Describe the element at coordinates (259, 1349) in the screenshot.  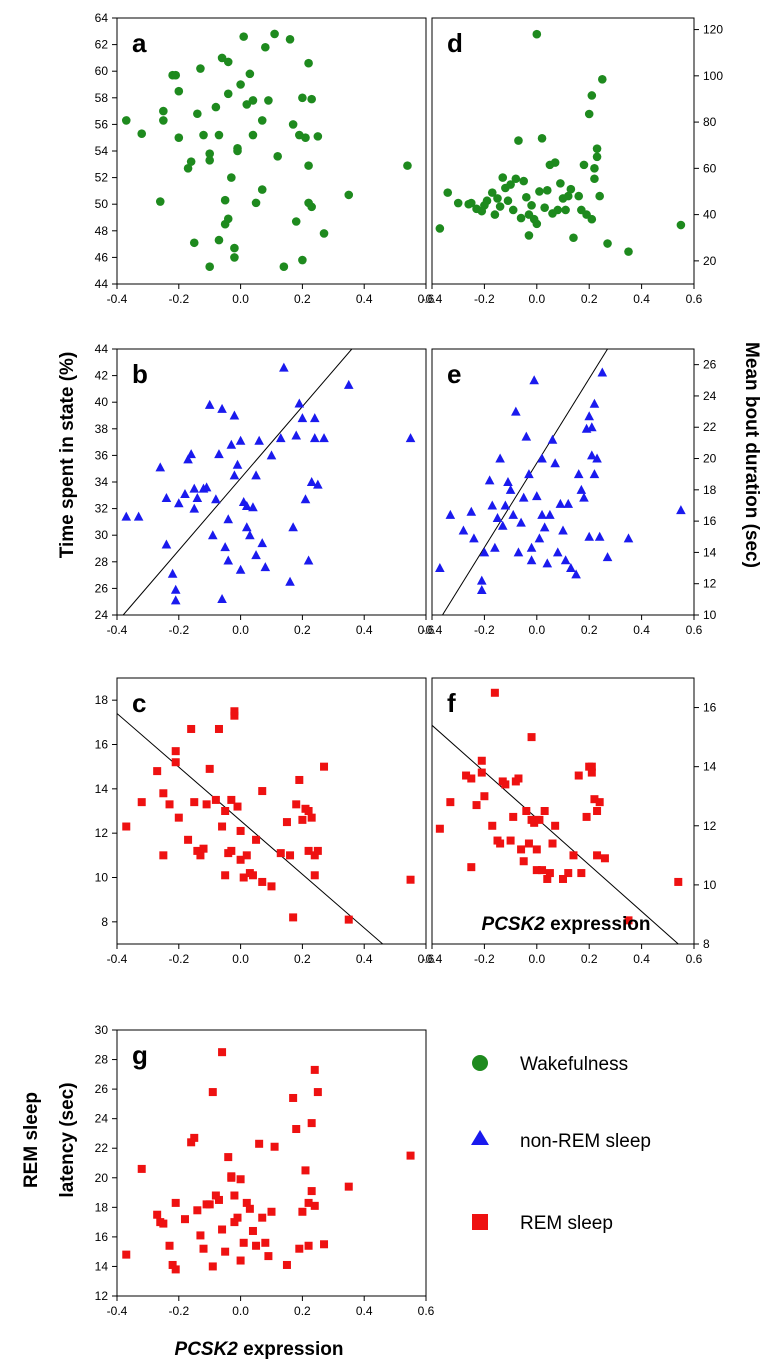
I see `x-axis-label-g: PCSK2 expression` at that location.